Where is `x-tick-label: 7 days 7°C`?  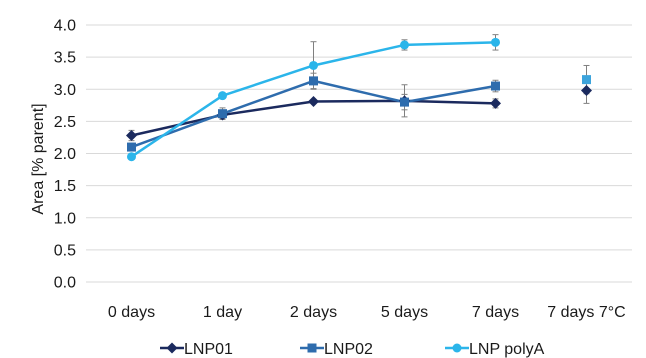 x-tick-label: 7 days 7°C is located at coordinates (586, 312).